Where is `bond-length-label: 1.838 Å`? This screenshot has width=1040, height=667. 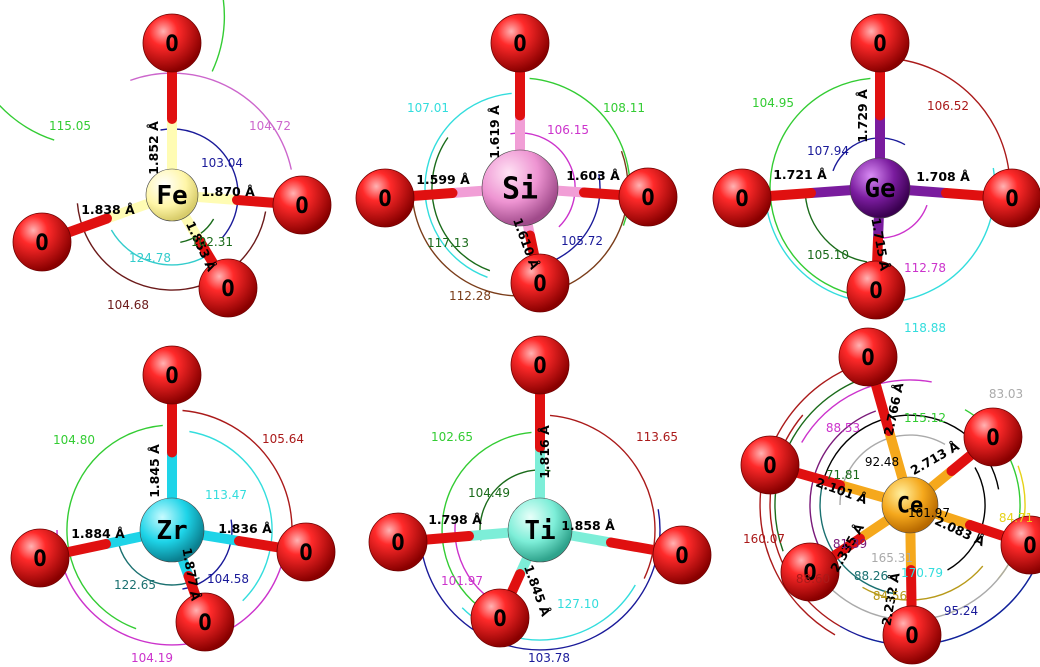
bond-length-label: 1.838 Å is located at coordinates (108, 209).